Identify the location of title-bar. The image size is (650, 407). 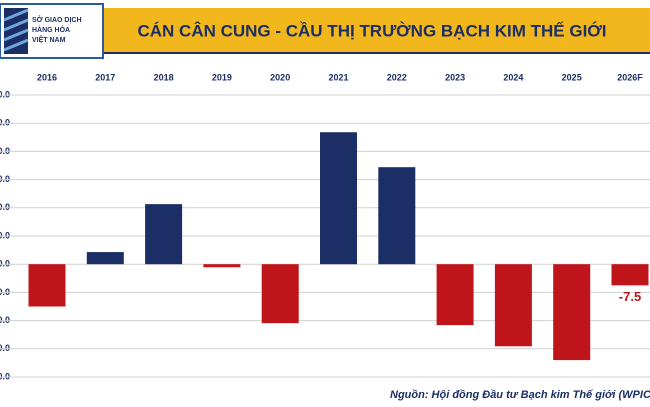
(325, 30).